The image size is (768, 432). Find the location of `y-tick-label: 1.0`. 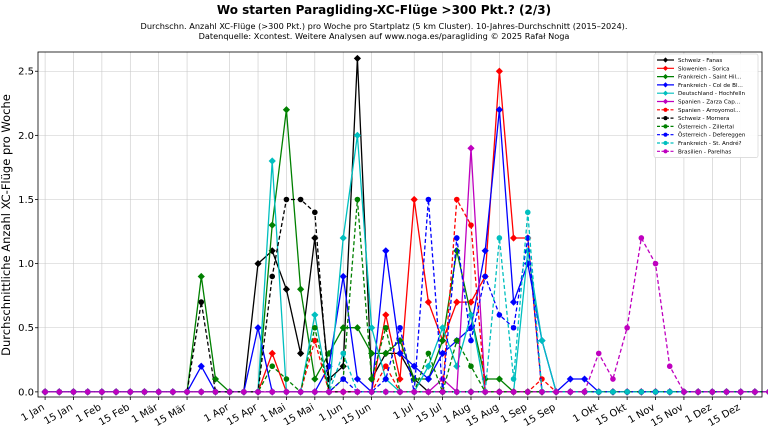

y-tick-label: 1.0 is located at coordinates (26, 264).